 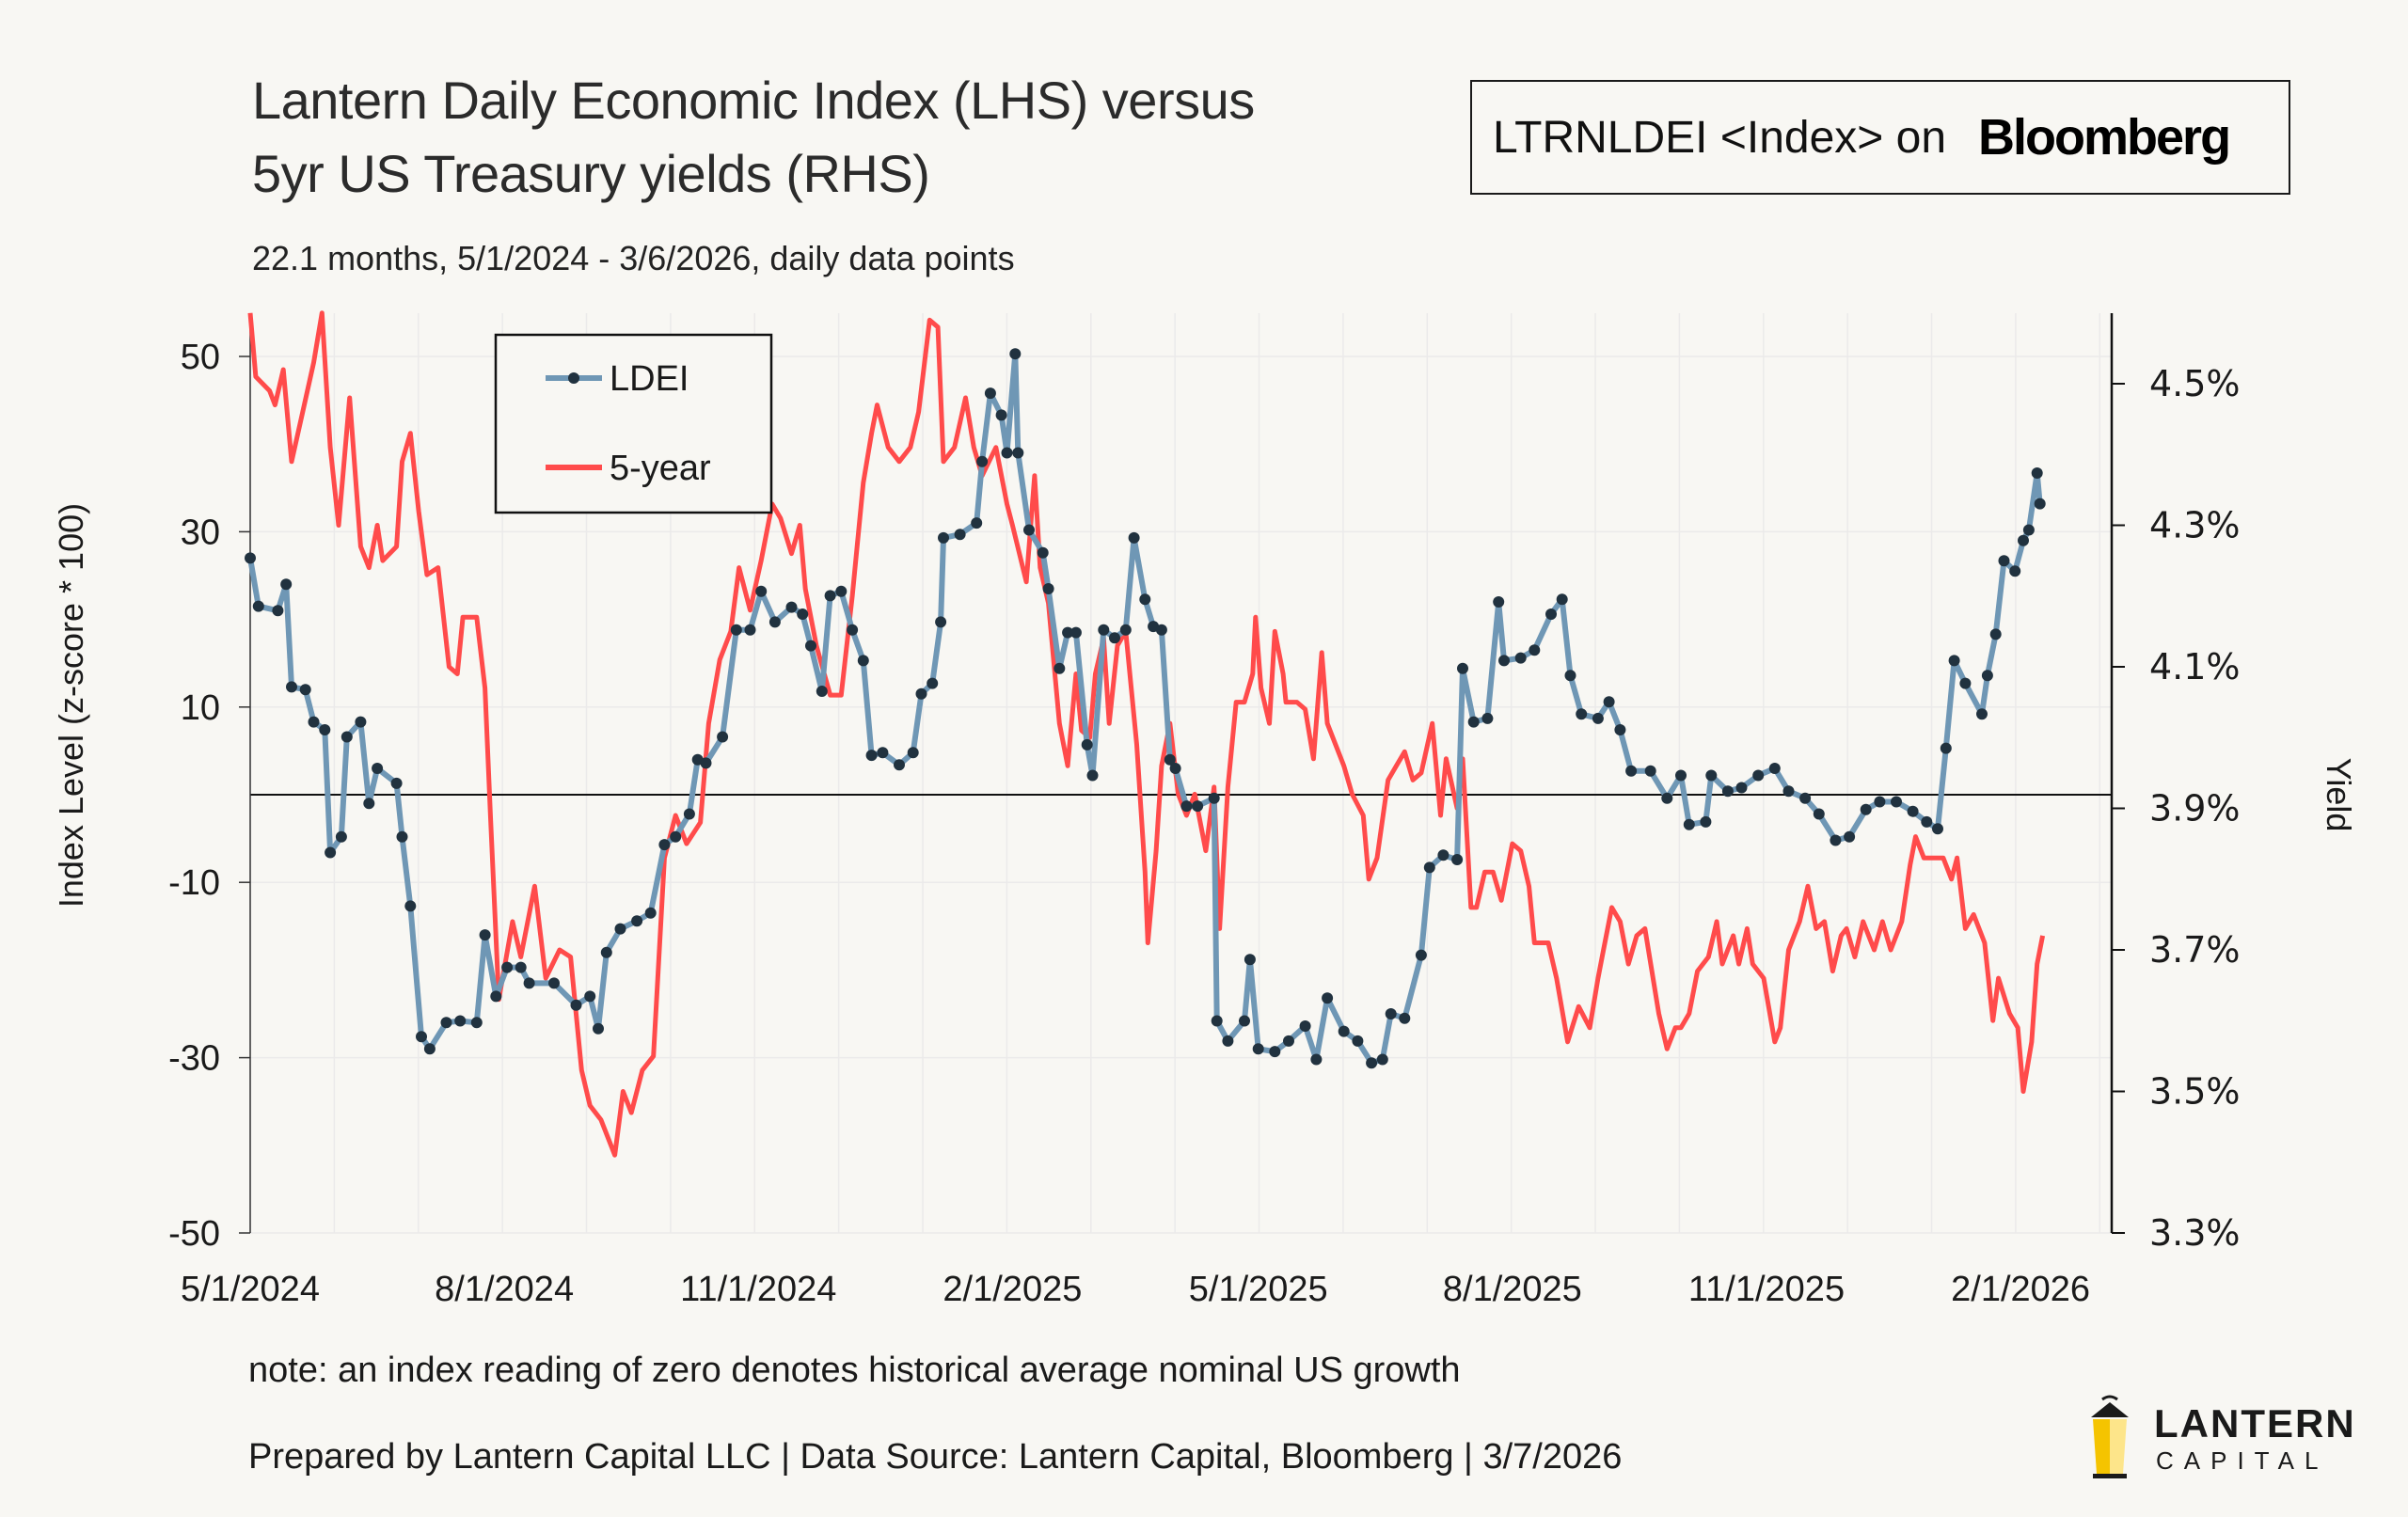 What do you see at coordinates (201, 532) in the screenshot?
I see `left-tick-label: 30` at bounding box center [201, 532].